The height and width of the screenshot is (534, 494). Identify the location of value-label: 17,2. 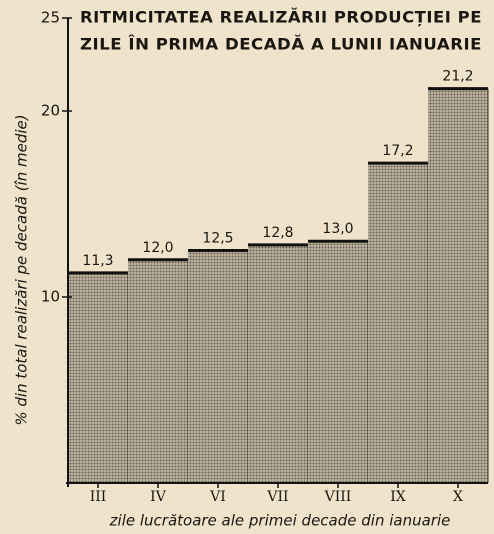
(397, 151).